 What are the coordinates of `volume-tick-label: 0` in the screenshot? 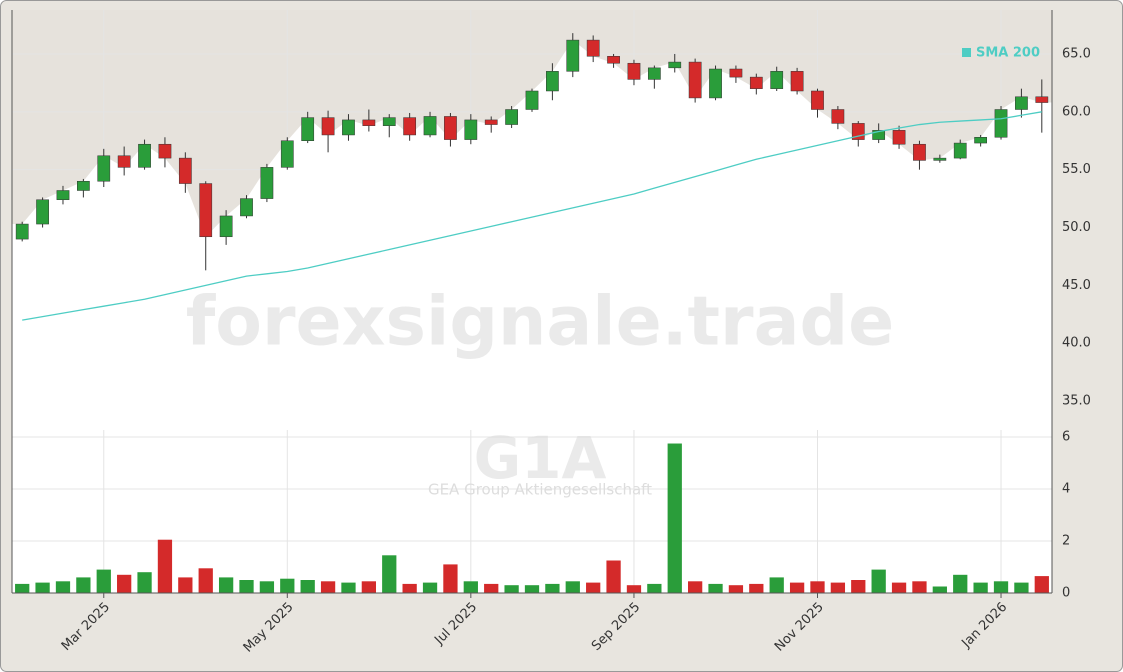 It's located at (1066, 593).